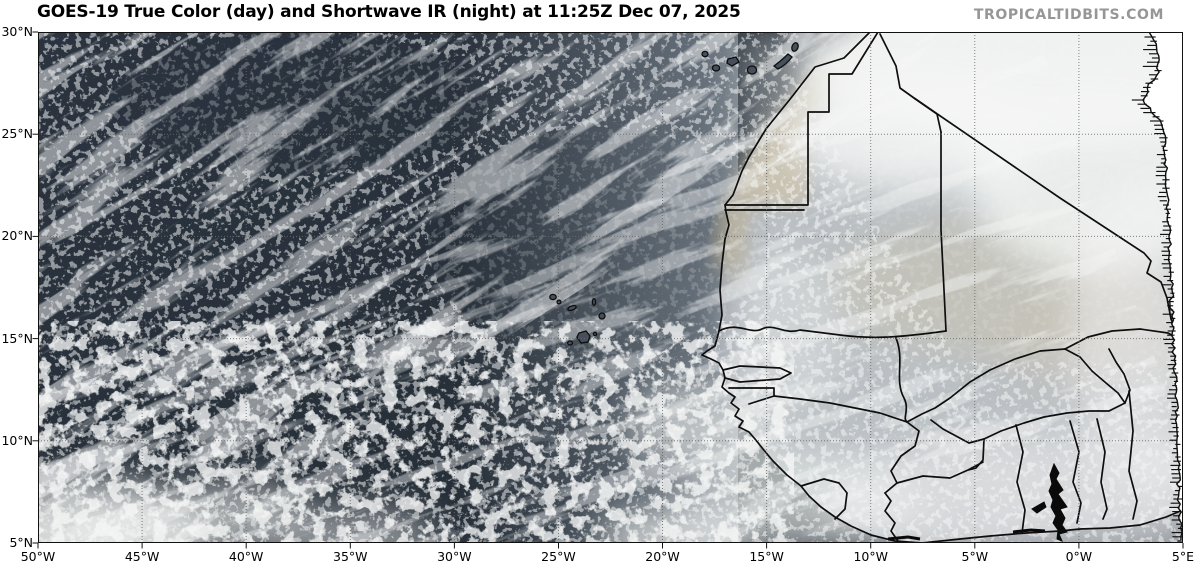 The image size is (1200, 571). I want to click on border-gambia, so click(757, 374).